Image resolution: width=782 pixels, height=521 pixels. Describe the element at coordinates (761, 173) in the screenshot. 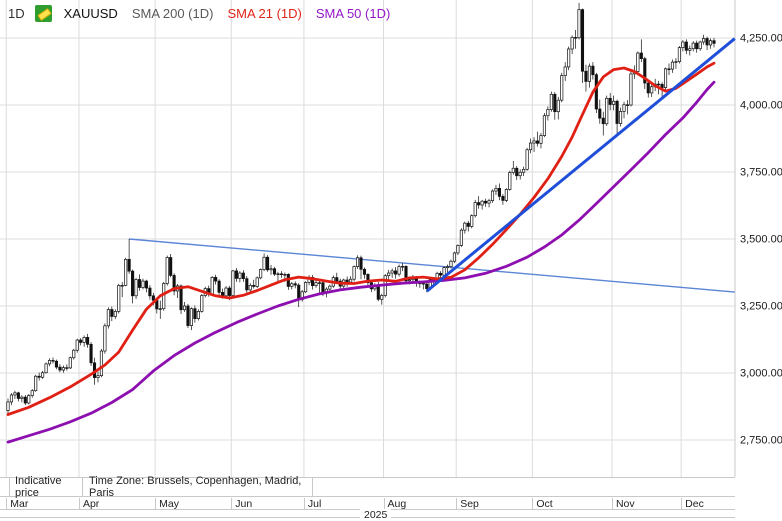

I see `y-axis-label: 3,750.00` at that location.